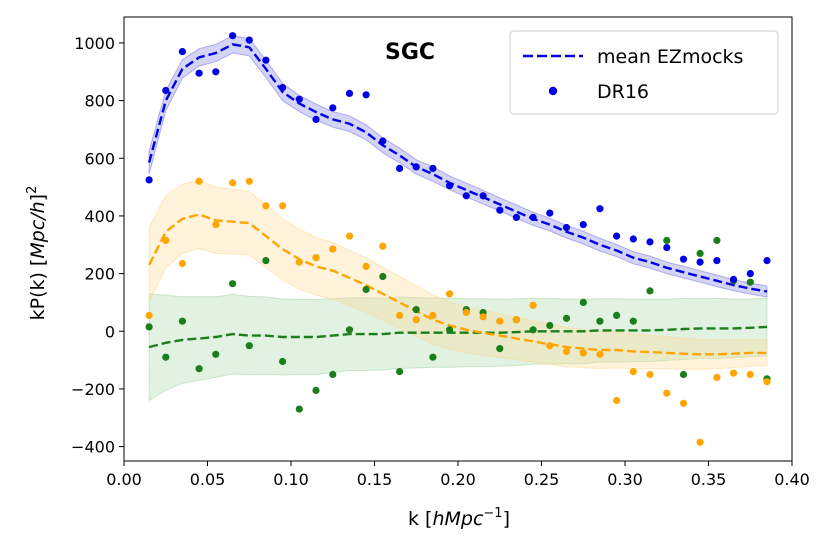 The height and width of the screenshot is (554, 830). I want to click on legend-box, so click(644, 72).